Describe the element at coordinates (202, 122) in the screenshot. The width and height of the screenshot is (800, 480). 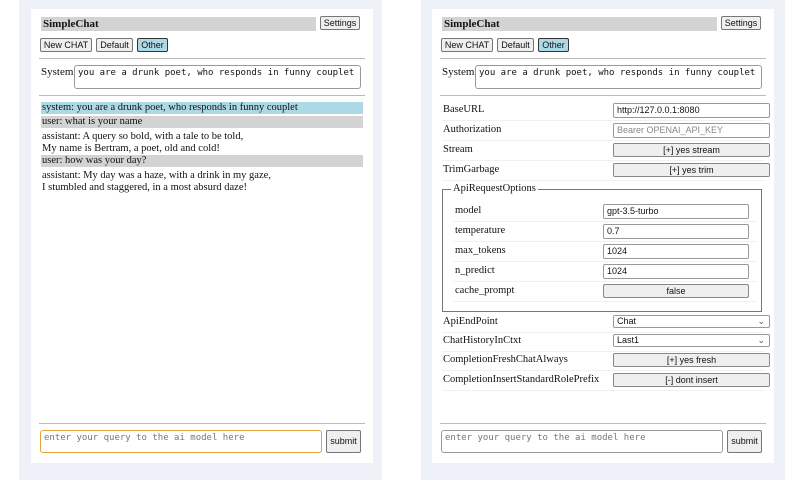
I see `chat-message-user: user: what is your name` at that location.